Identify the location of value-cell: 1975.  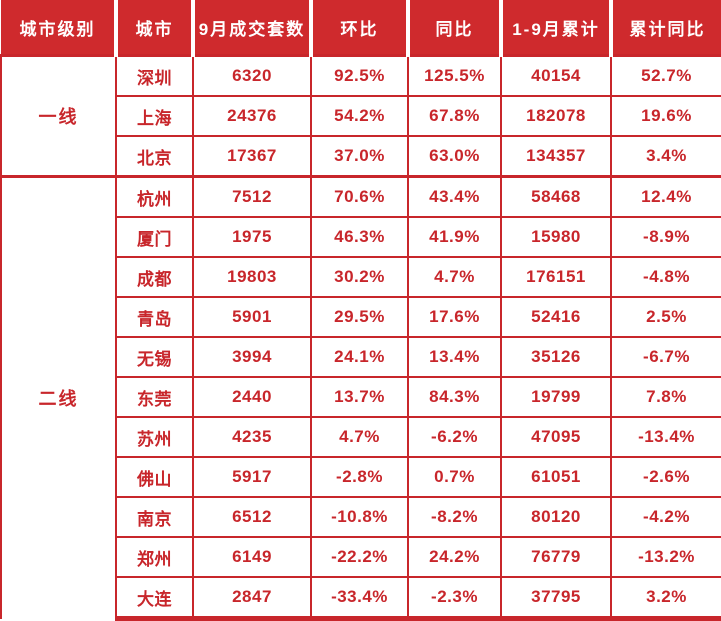
(252, 237).